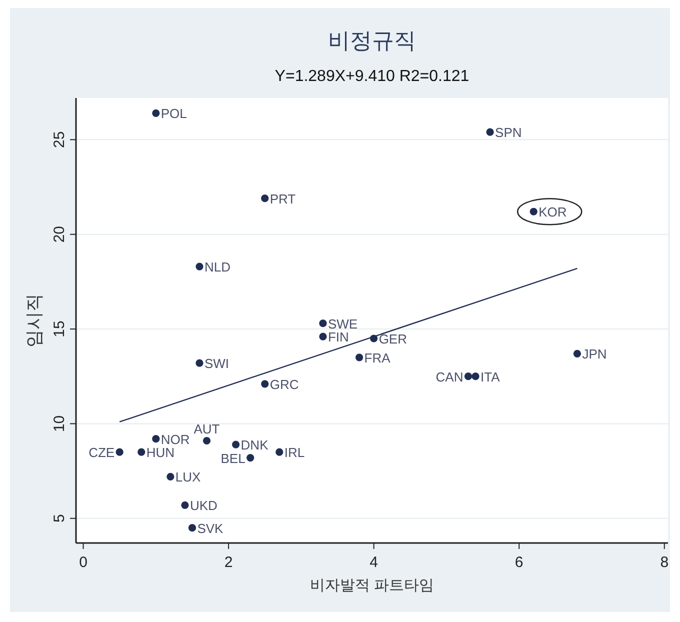 The width and height of the screenshot is (680, 622). What do you see at coordinates (59, 423) in the screenshot?
I see `y-tick-label: 10` at bounding box center [59, 423].